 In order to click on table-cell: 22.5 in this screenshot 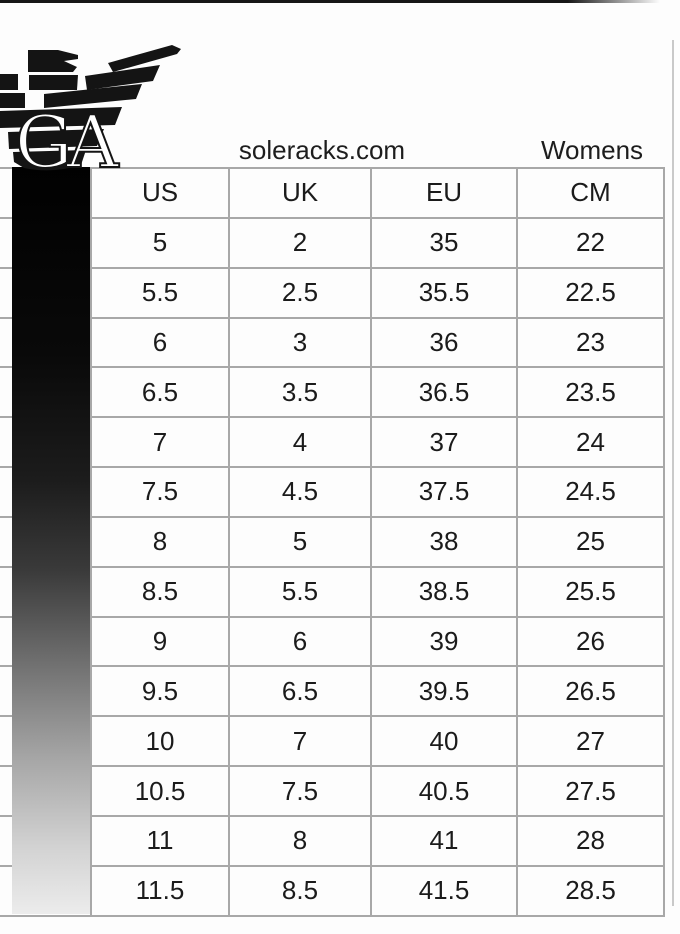, I will do `click(591, 293)`.